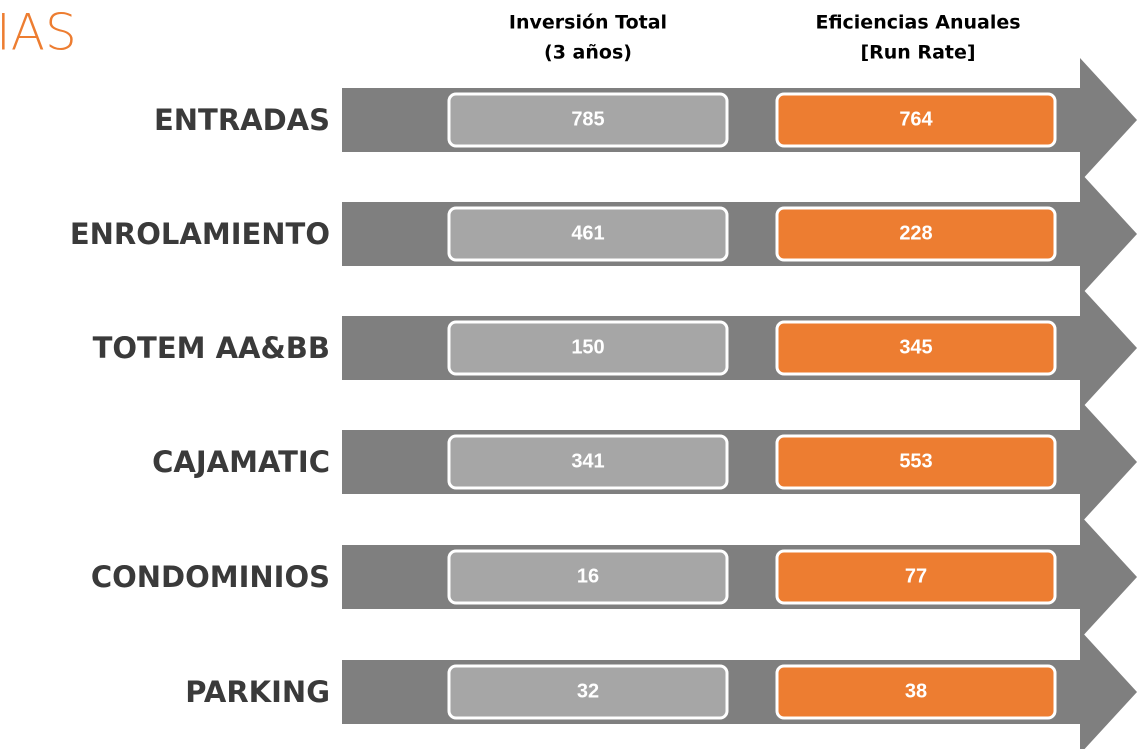 This screenshot has width=1137, height=754. I want to click on slide-title: IAS, so click(38, 33).